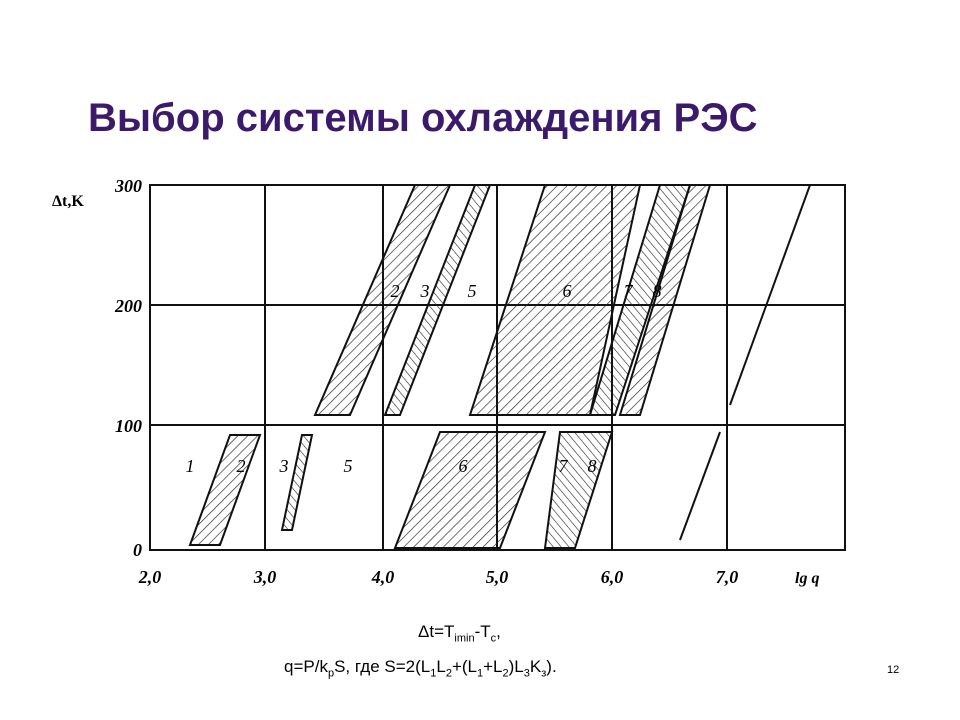 Image resolution: width=960 pixels, height=720 pixels. Describe the element at coordinates (423, 118) in the screenshot. I see `slide-title: Выбор системы охлаждения РЭС` at that location.